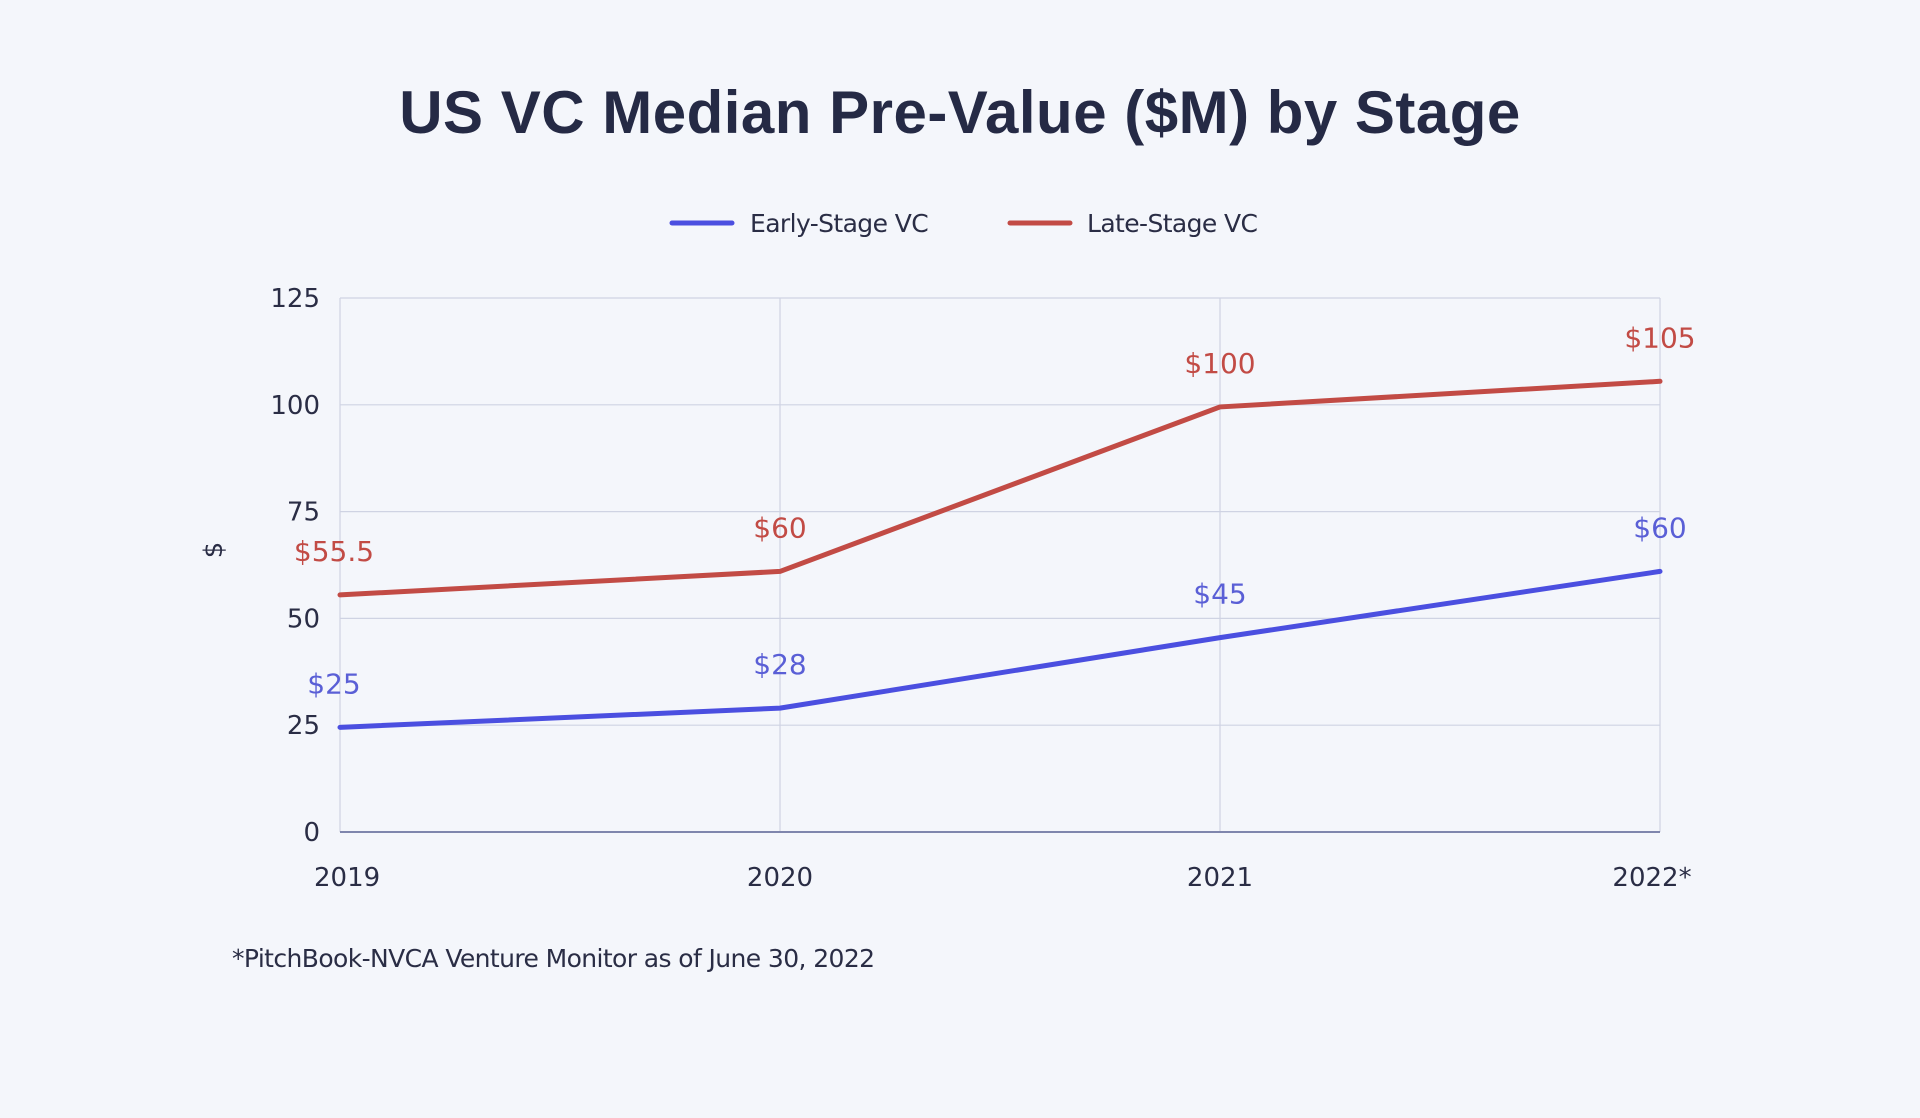 The width and height of the screenshot is (1920, 1118). Describe the element at coordinates (960, 112) in the screenshot. I see `chart-title: US VC Median Pre-Value ($M) by Stage` at that location.